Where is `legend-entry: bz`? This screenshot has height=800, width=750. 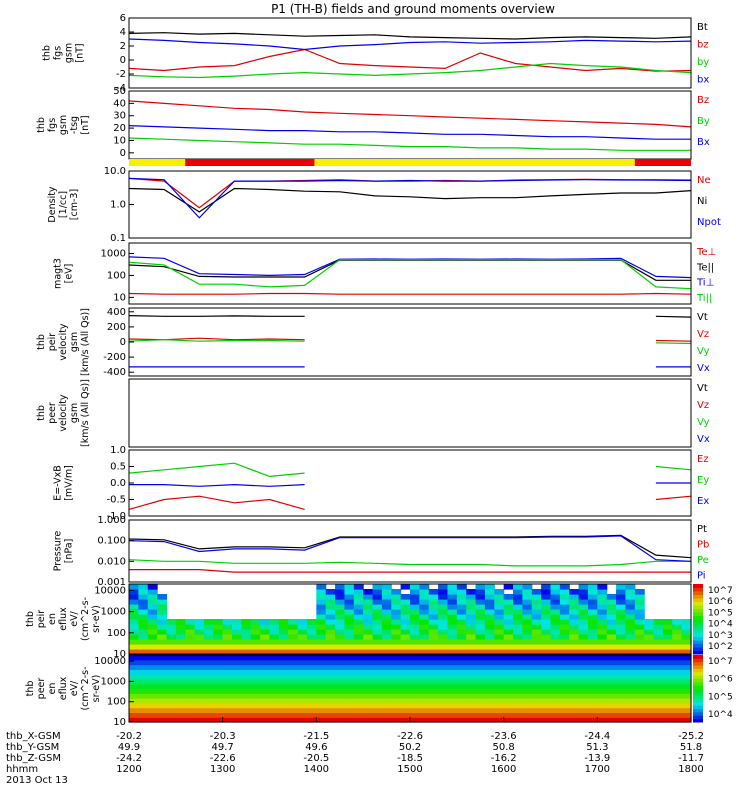
legend-entry: bz is located at coordinates (703, 45).